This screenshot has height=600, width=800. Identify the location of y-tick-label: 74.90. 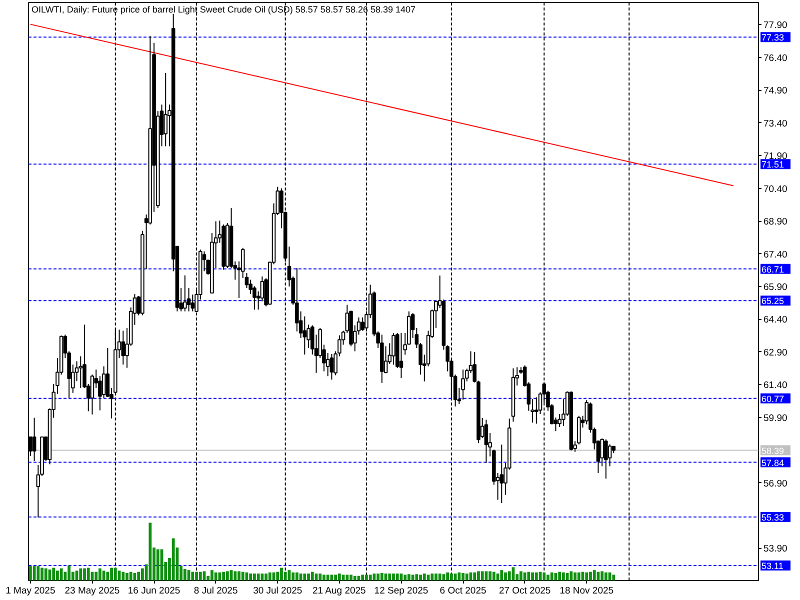
(776, 91).